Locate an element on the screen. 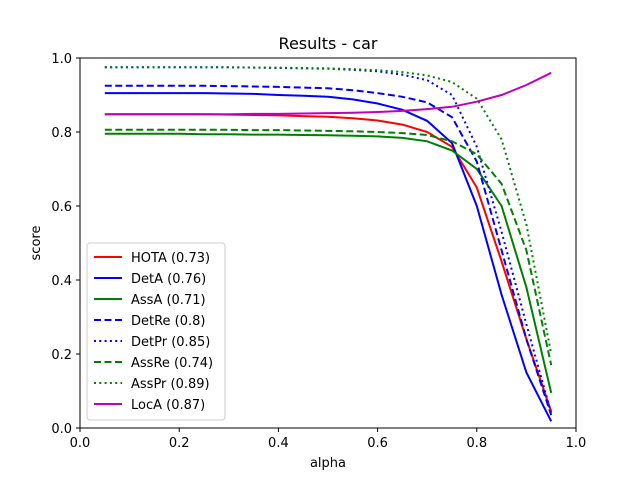 The height and width of the screenshot is (480, 640). legend-label: AssPr (0.89) is located at coordinates (170, 384).